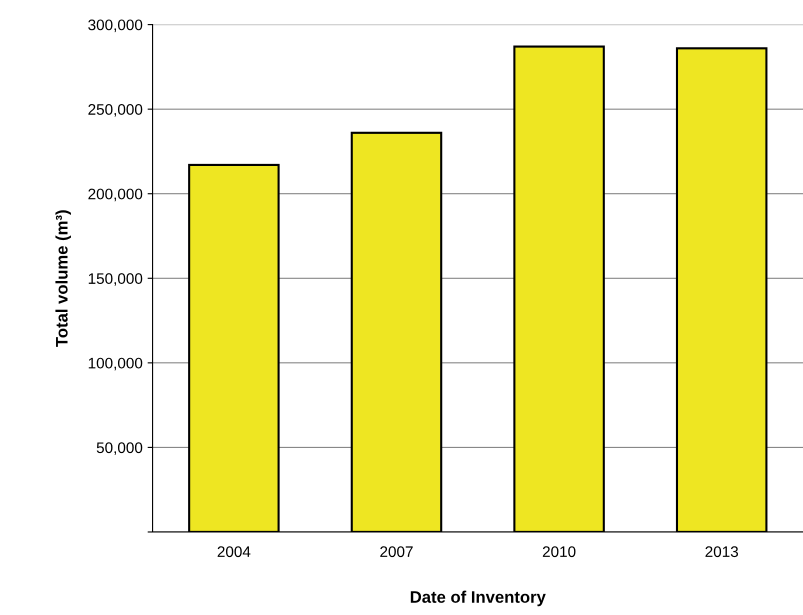  Describe the element at coordinates (721, 552) in the screenshot. I see `x-tick-label: 2013` at that location.